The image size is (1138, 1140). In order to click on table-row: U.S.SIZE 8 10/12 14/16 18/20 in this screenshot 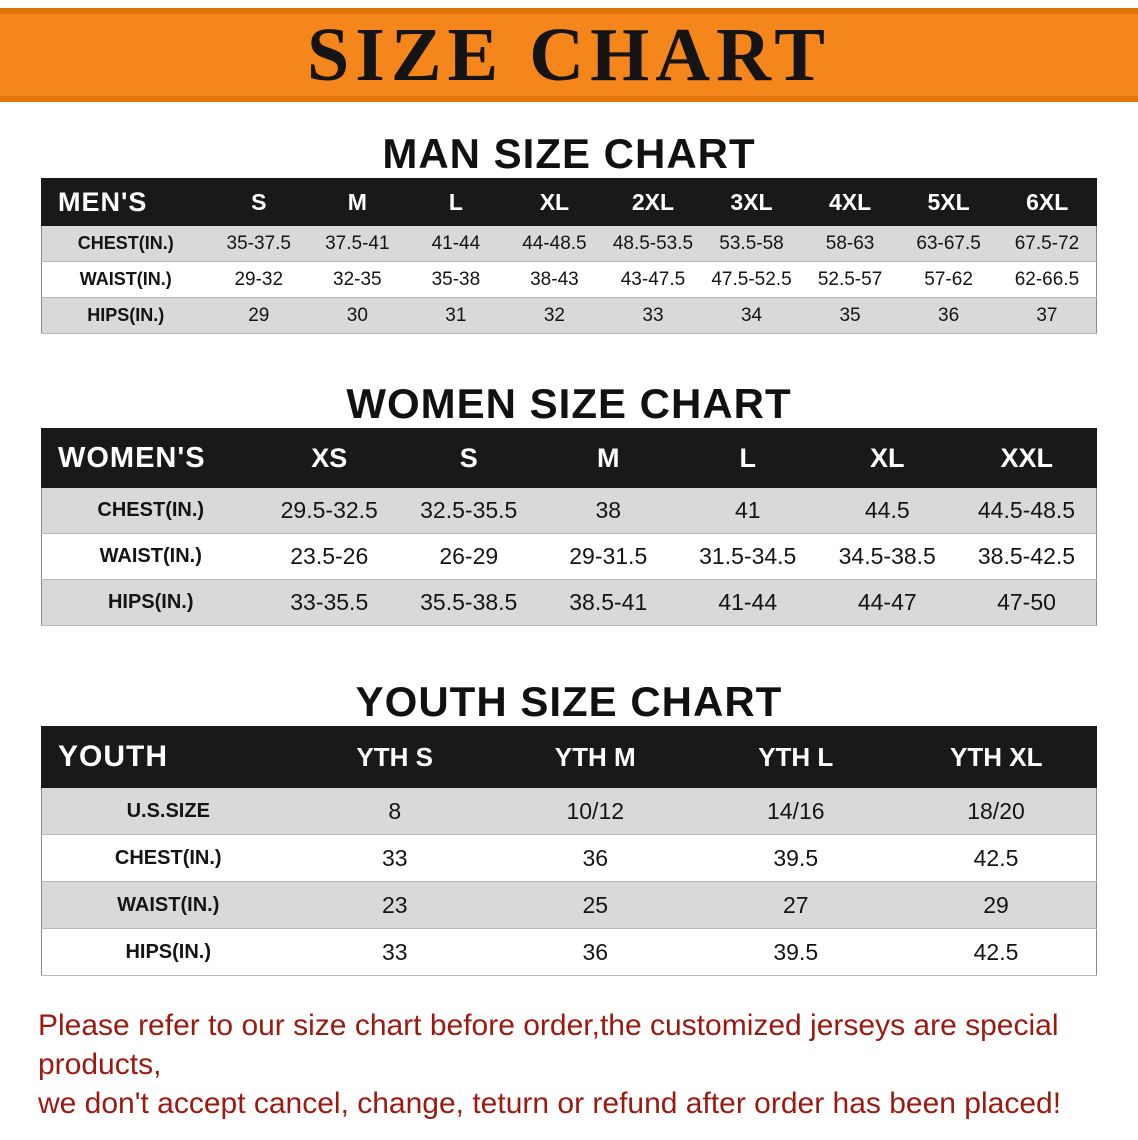, I will do `click(569, 811)`.